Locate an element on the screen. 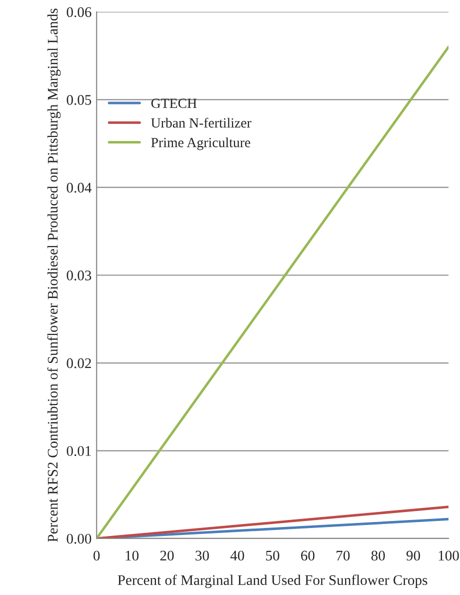  x-tick-label: 90 is located at coordinates (413, 555).